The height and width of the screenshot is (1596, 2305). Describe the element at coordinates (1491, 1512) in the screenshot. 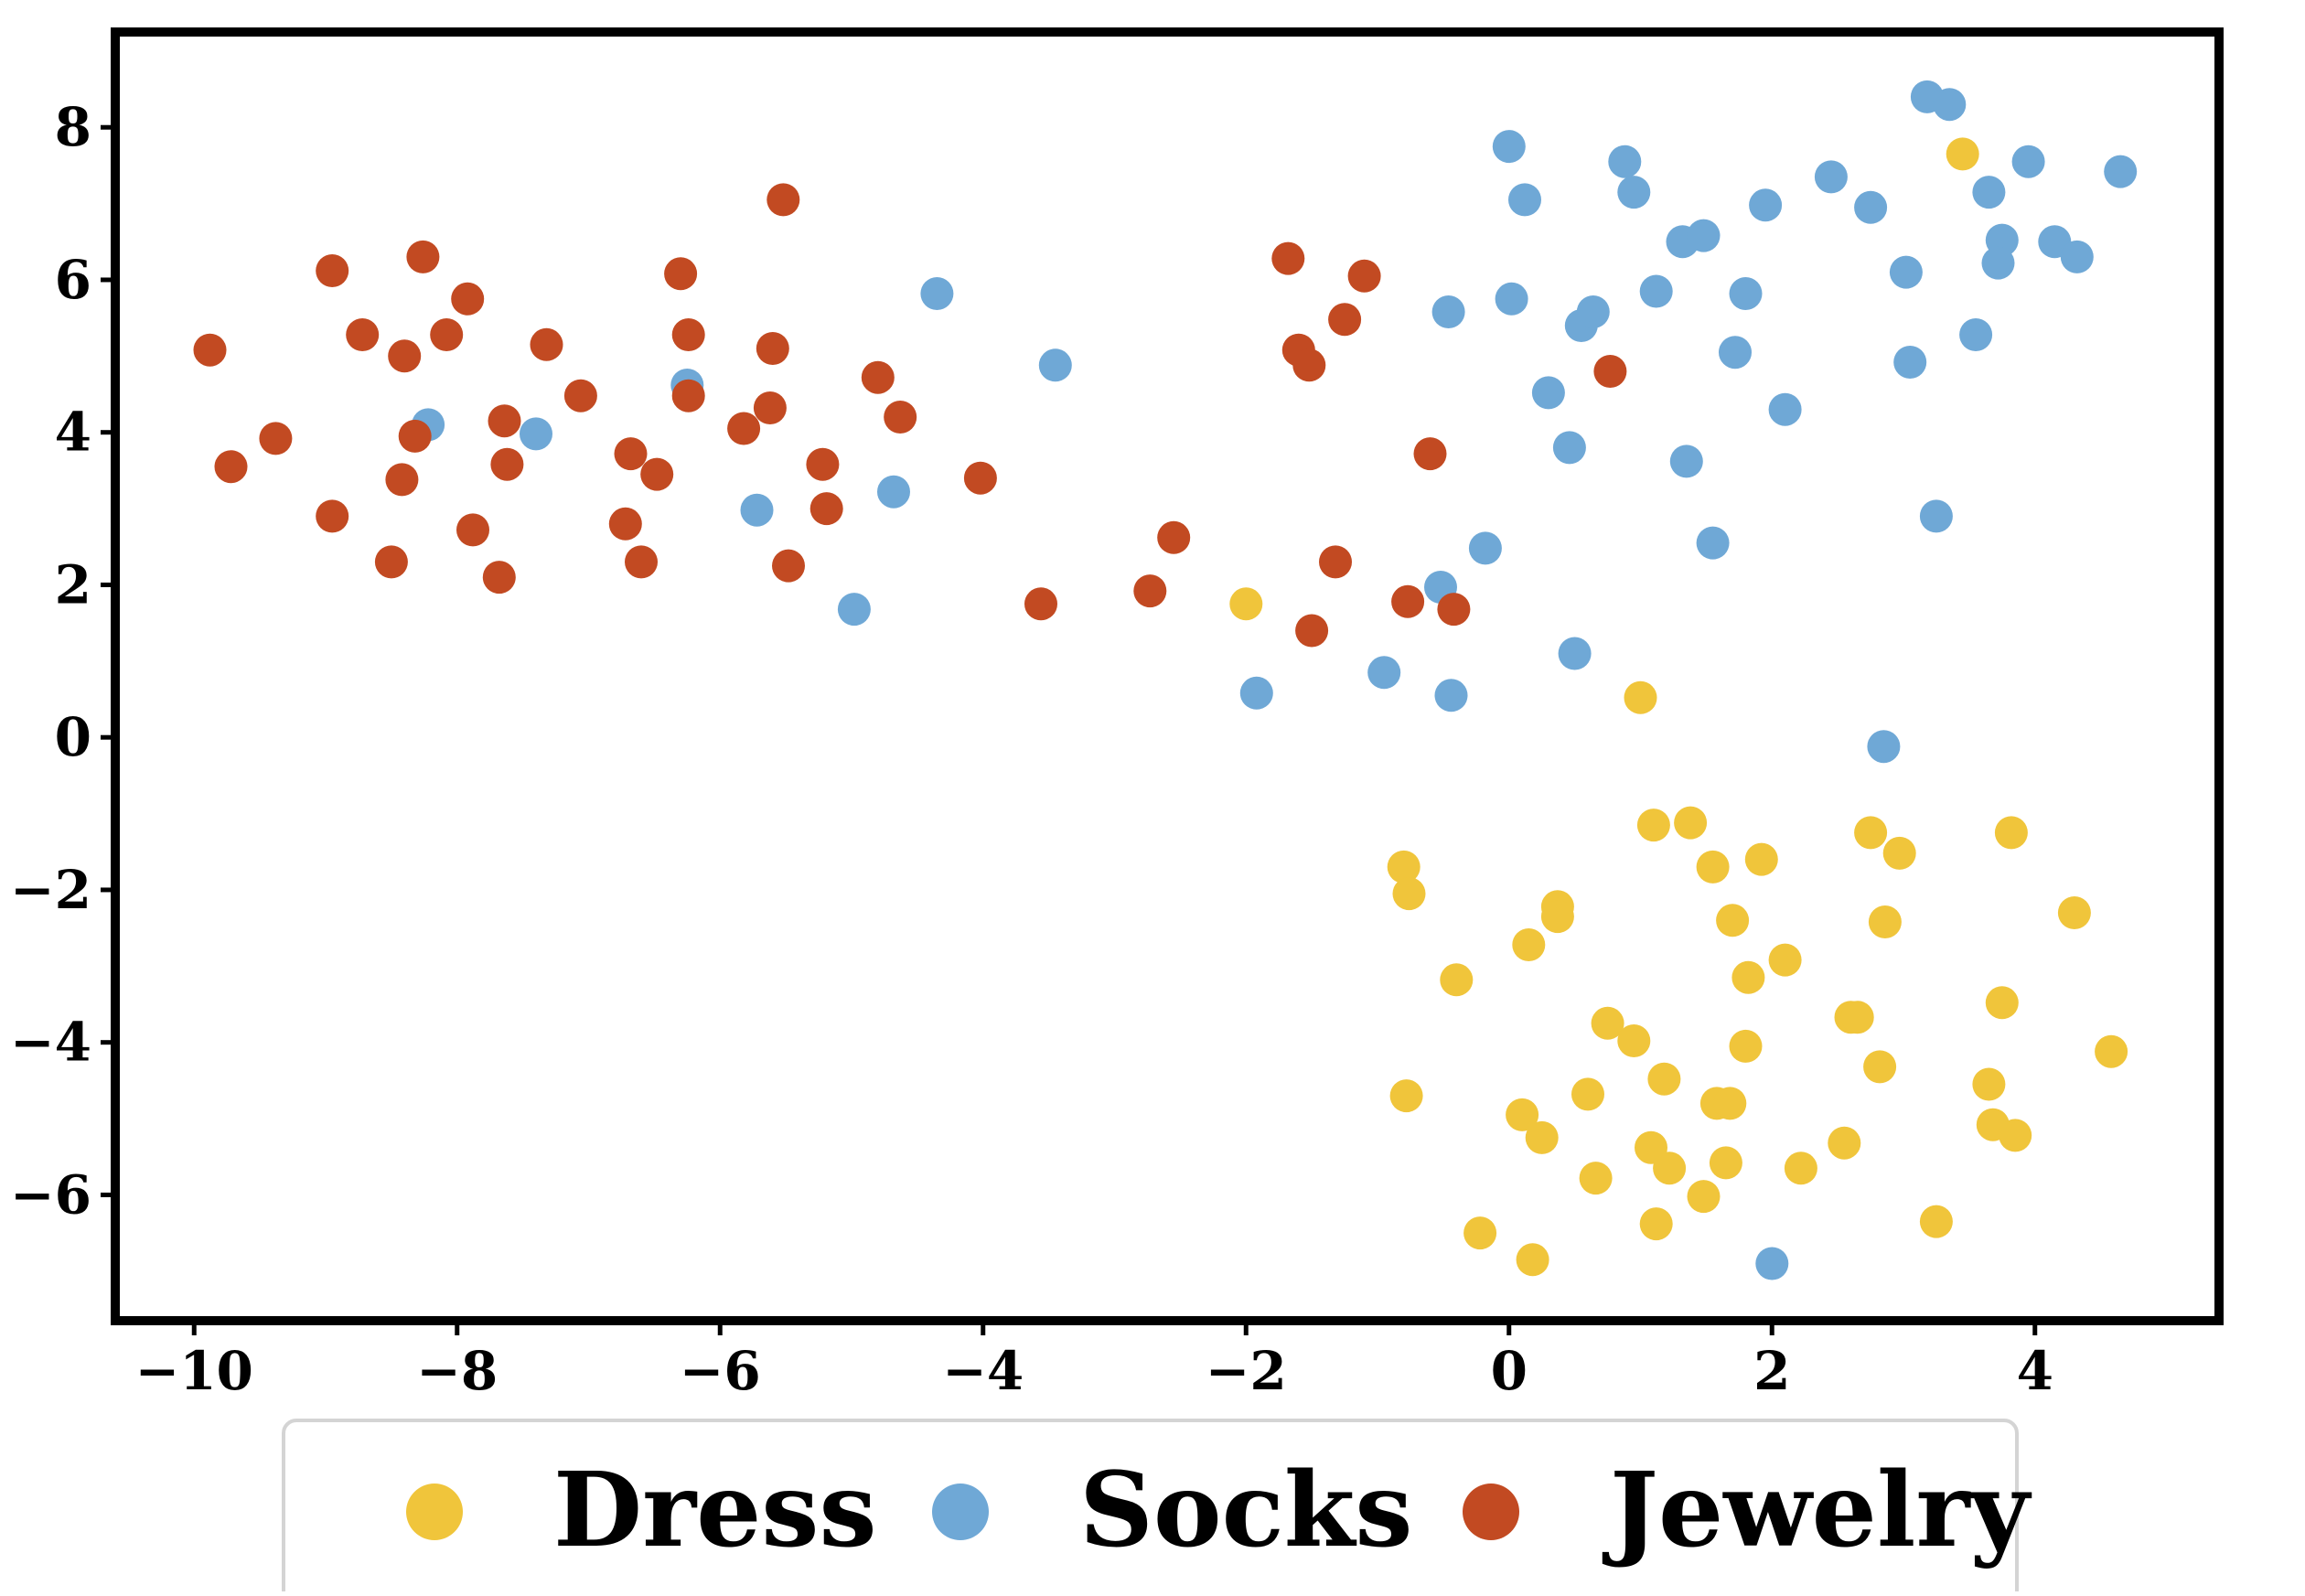

I see `legend-marker-jewelry` at that location.